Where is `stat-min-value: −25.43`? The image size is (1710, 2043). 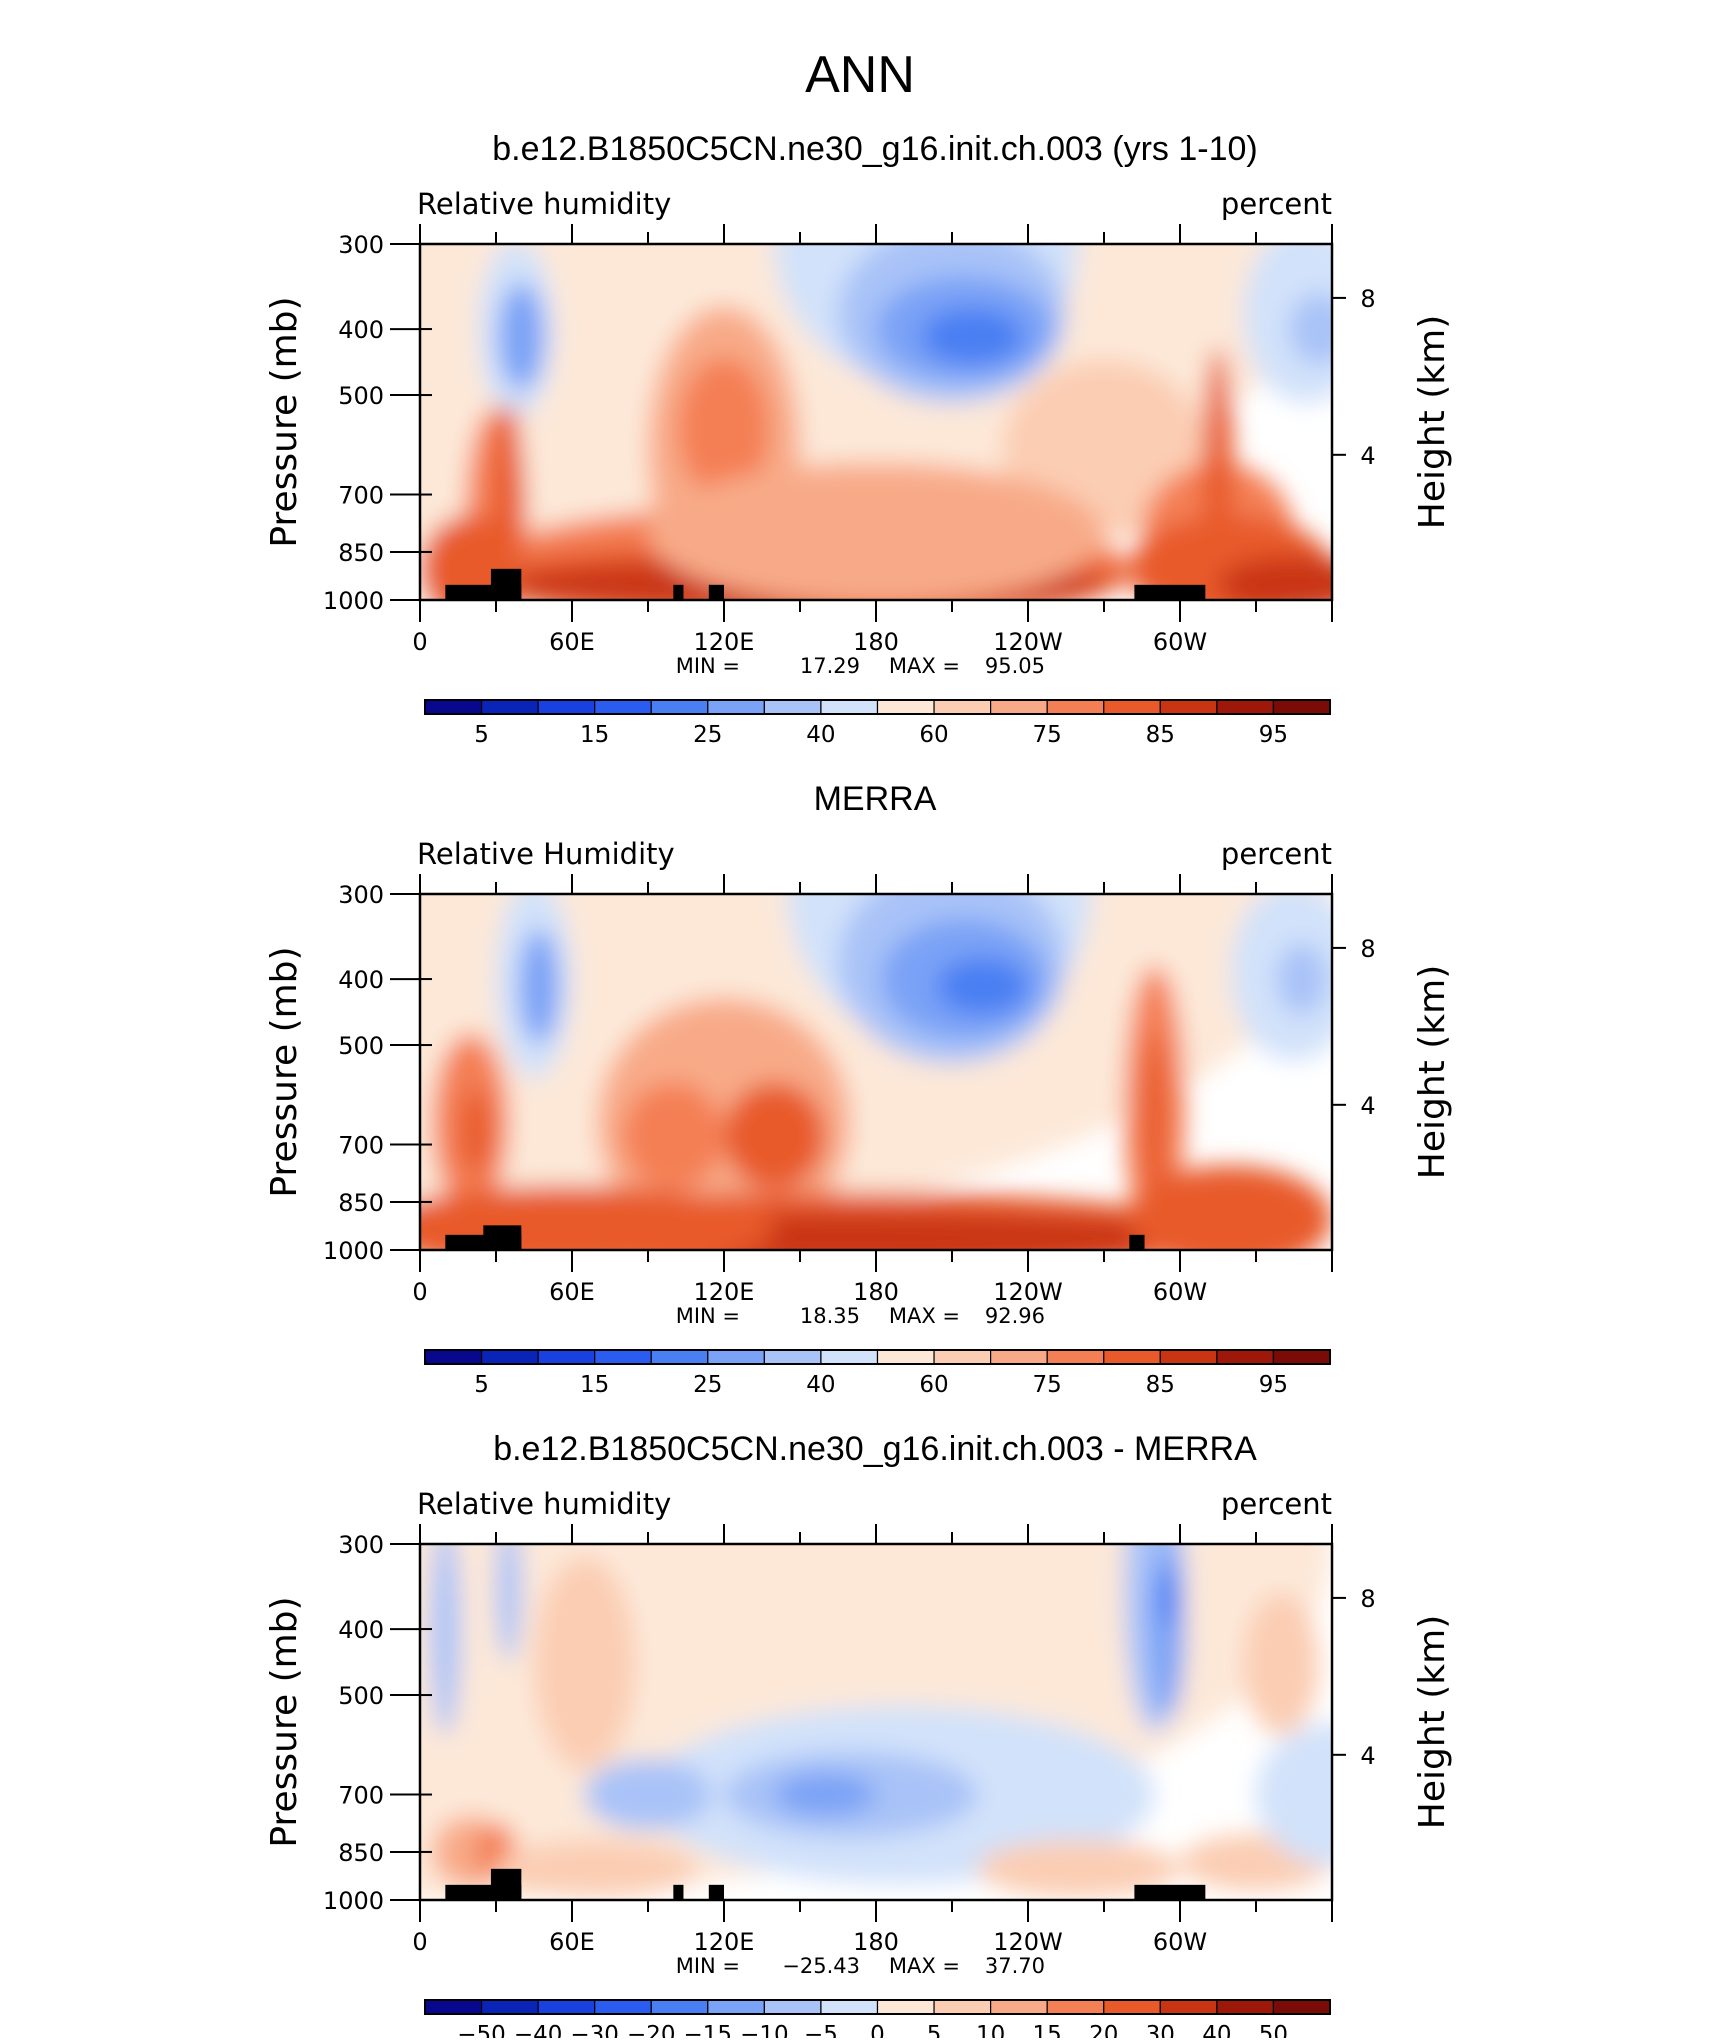
stat-min-value: −25.43 is located at coordinates (821, 1966).